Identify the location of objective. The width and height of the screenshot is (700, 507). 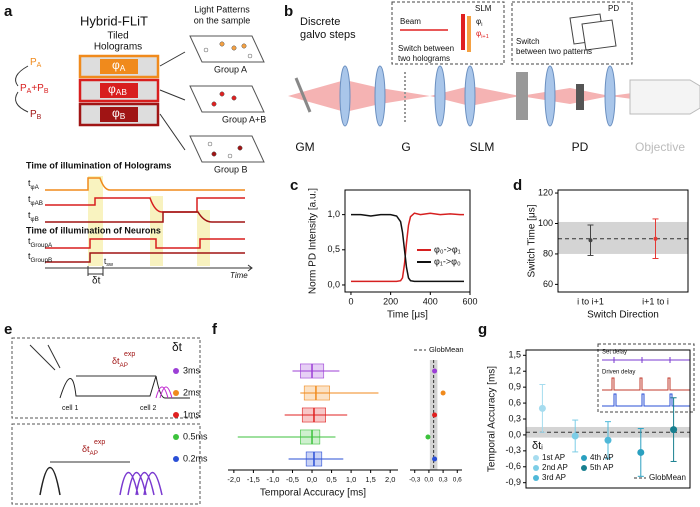
(664, 97).